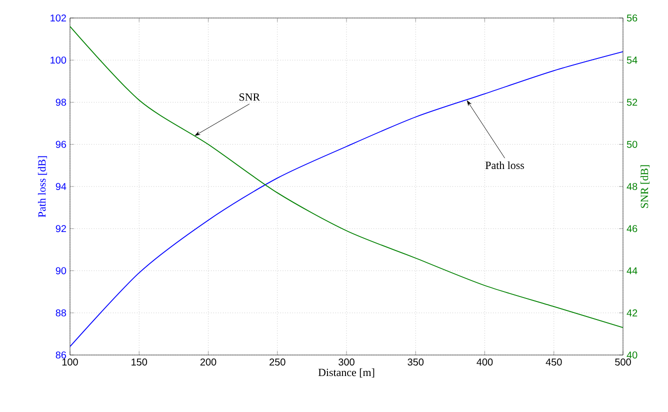  What do you see at coordinates (504, 165) in the screenshot?
I see `annotation: Path loss` at bounding box center [504, 165].